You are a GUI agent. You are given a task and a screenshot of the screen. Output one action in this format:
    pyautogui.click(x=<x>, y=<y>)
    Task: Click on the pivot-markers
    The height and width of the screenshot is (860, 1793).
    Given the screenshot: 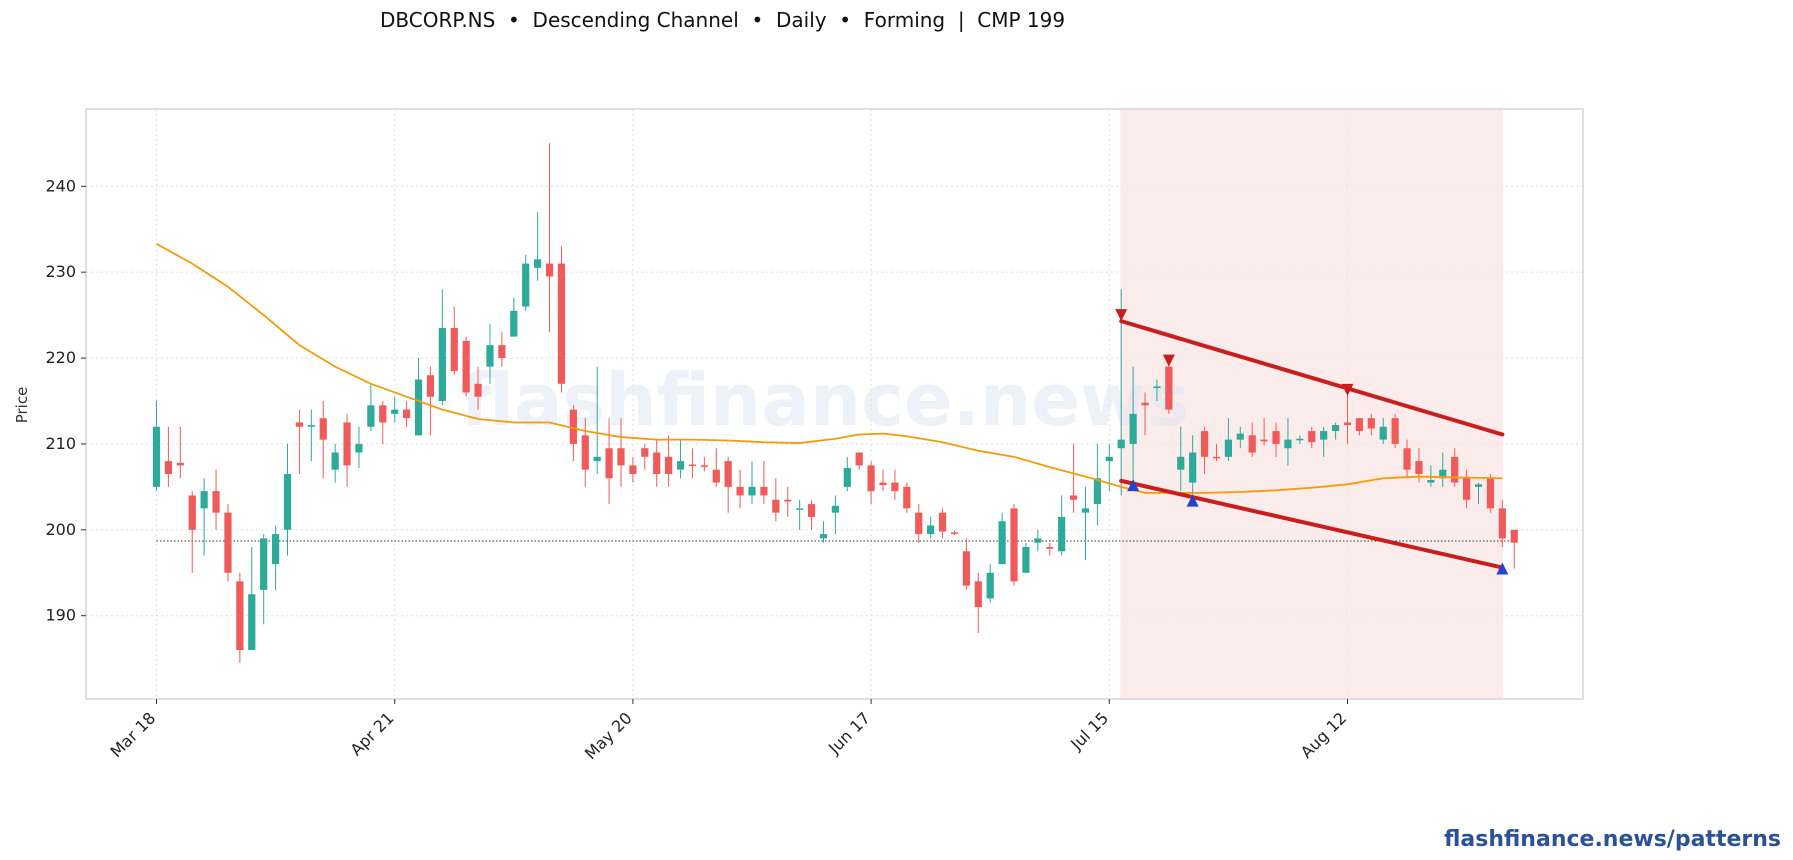 What is the action you would take?
    pyautogui.click(x=1312, y=442)
    